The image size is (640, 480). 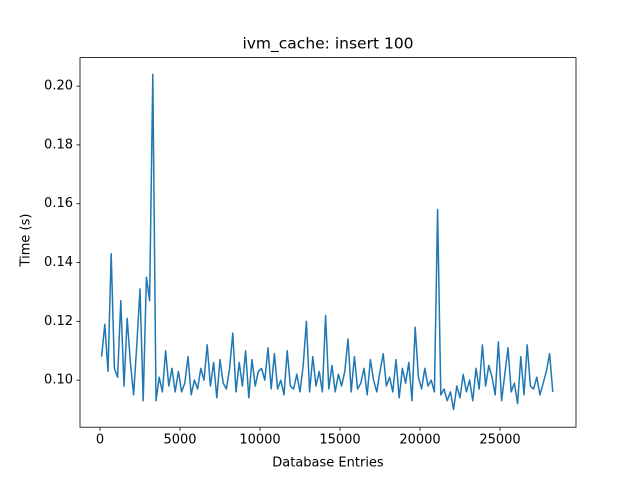 What do you see at coordinates (327, 44) in the screenshot?
I see `chart-title: ivm_cache: insert 100` at bounding box center [327, 44].